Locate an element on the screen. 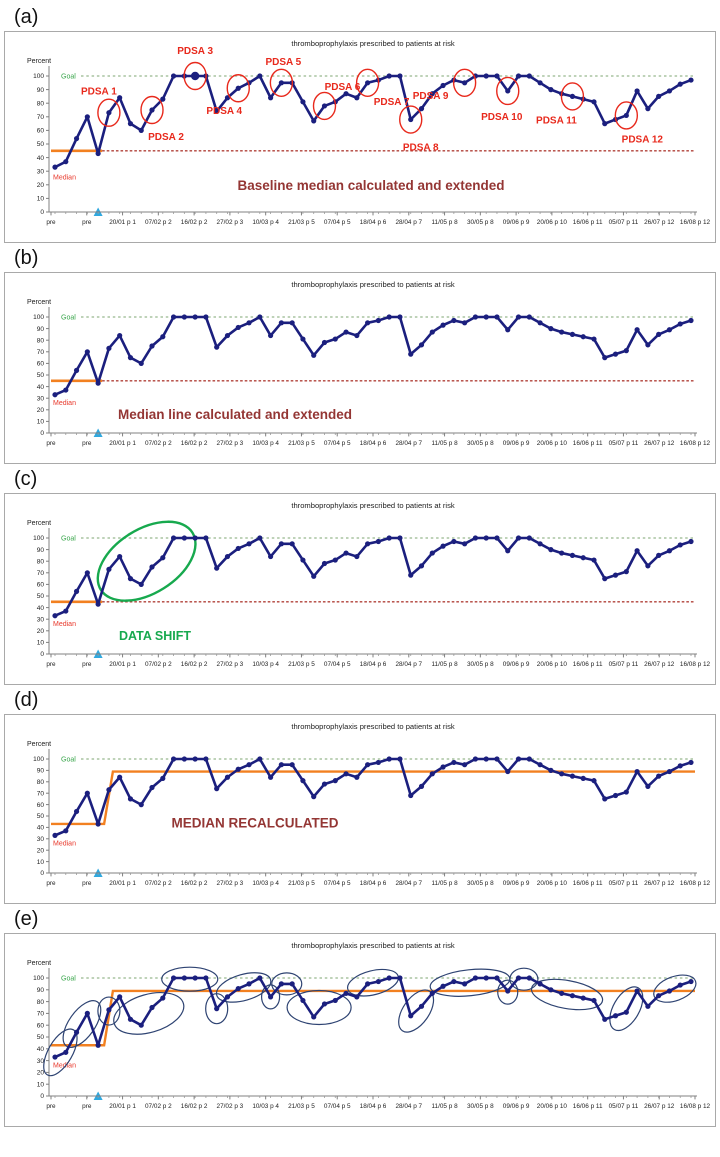 The image size is (720, 1157). panel-label-b: (b) is located at coordinates (26, 258).